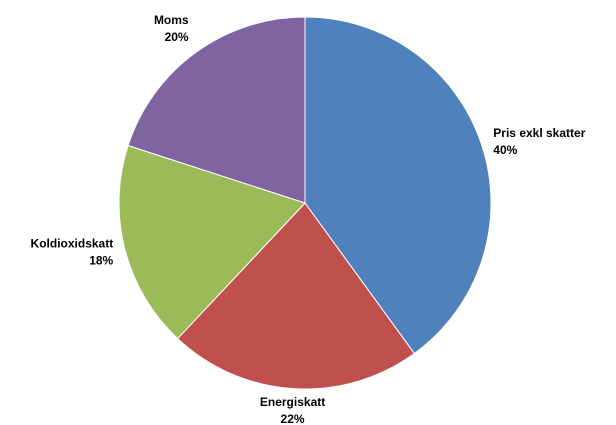 The width and height of the screenshot is (616, 425). I want to click on slice-label: Koldioxidskatt, so click(72, 243).